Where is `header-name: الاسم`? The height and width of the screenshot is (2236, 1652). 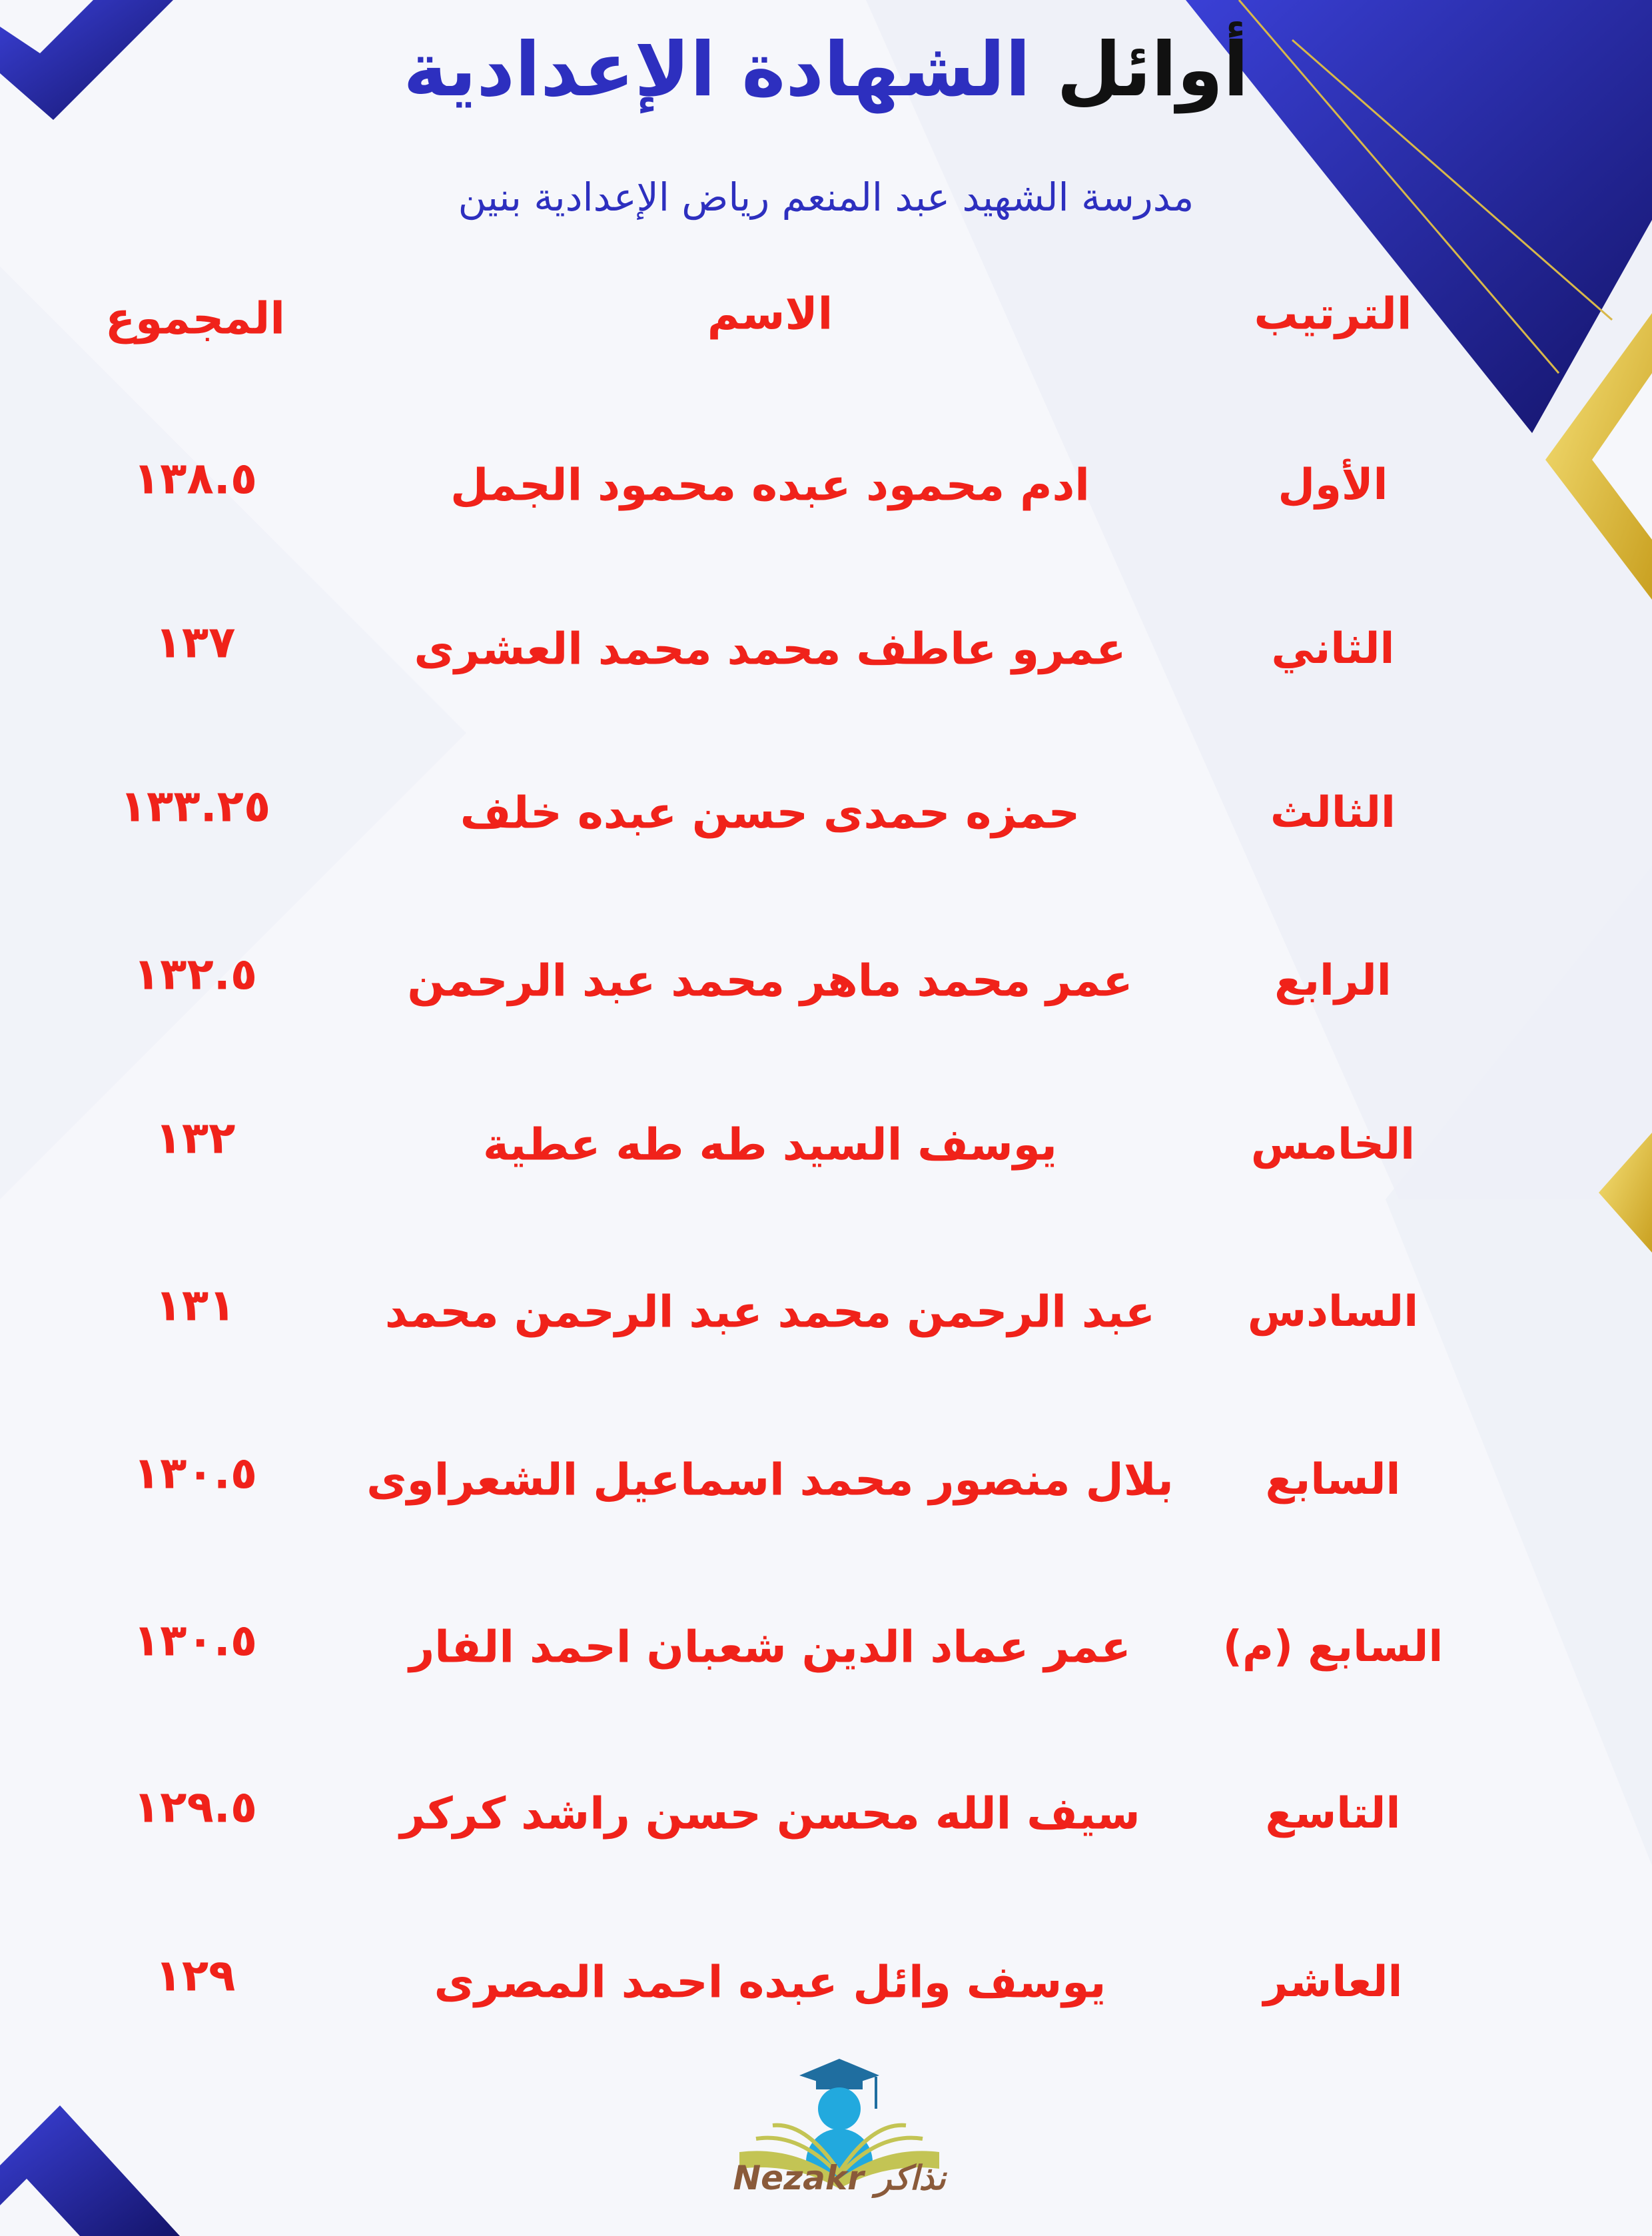
header-name: الاسم is located at coordinates (770, 314).